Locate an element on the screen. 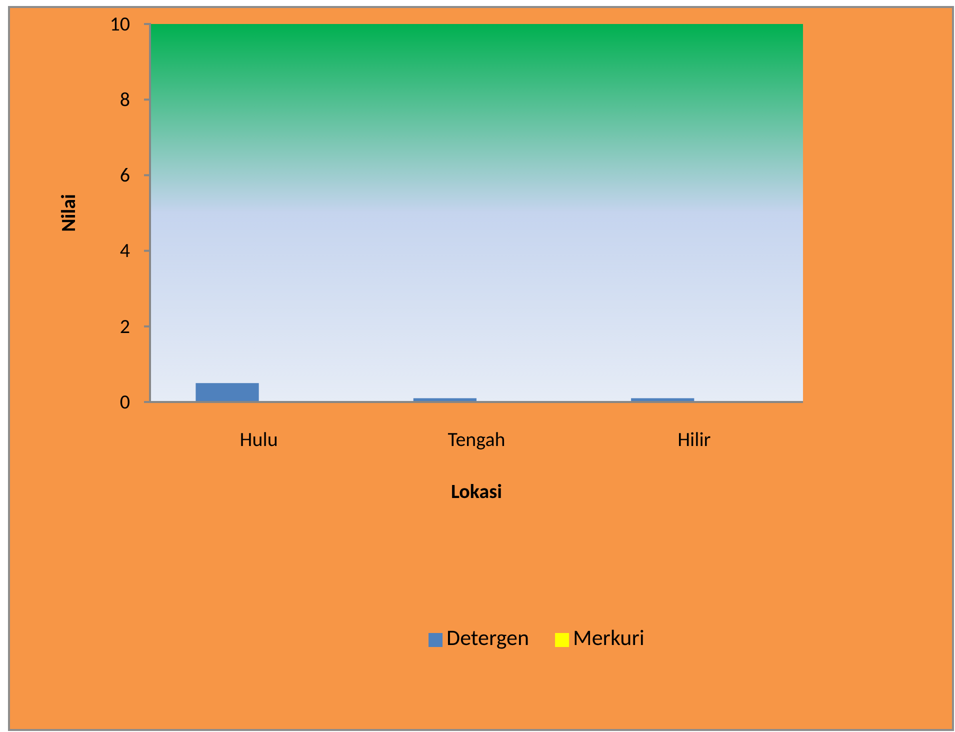 The image size is (955, 732). legend-label: Merkuri is located at coordinates (608, 637).